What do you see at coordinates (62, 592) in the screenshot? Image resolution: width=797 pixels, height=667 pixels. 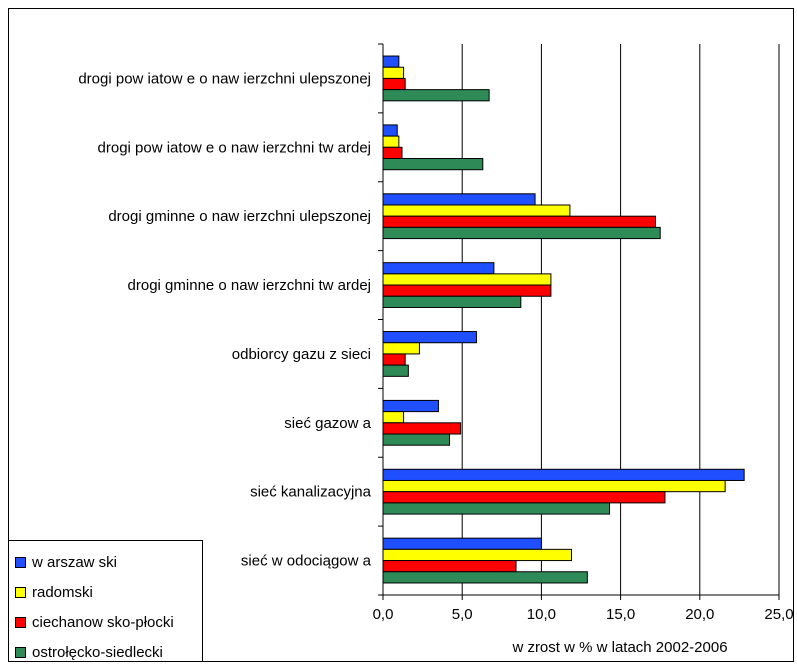 I see `legend-label: radomski` at bounding box center [62, 592].